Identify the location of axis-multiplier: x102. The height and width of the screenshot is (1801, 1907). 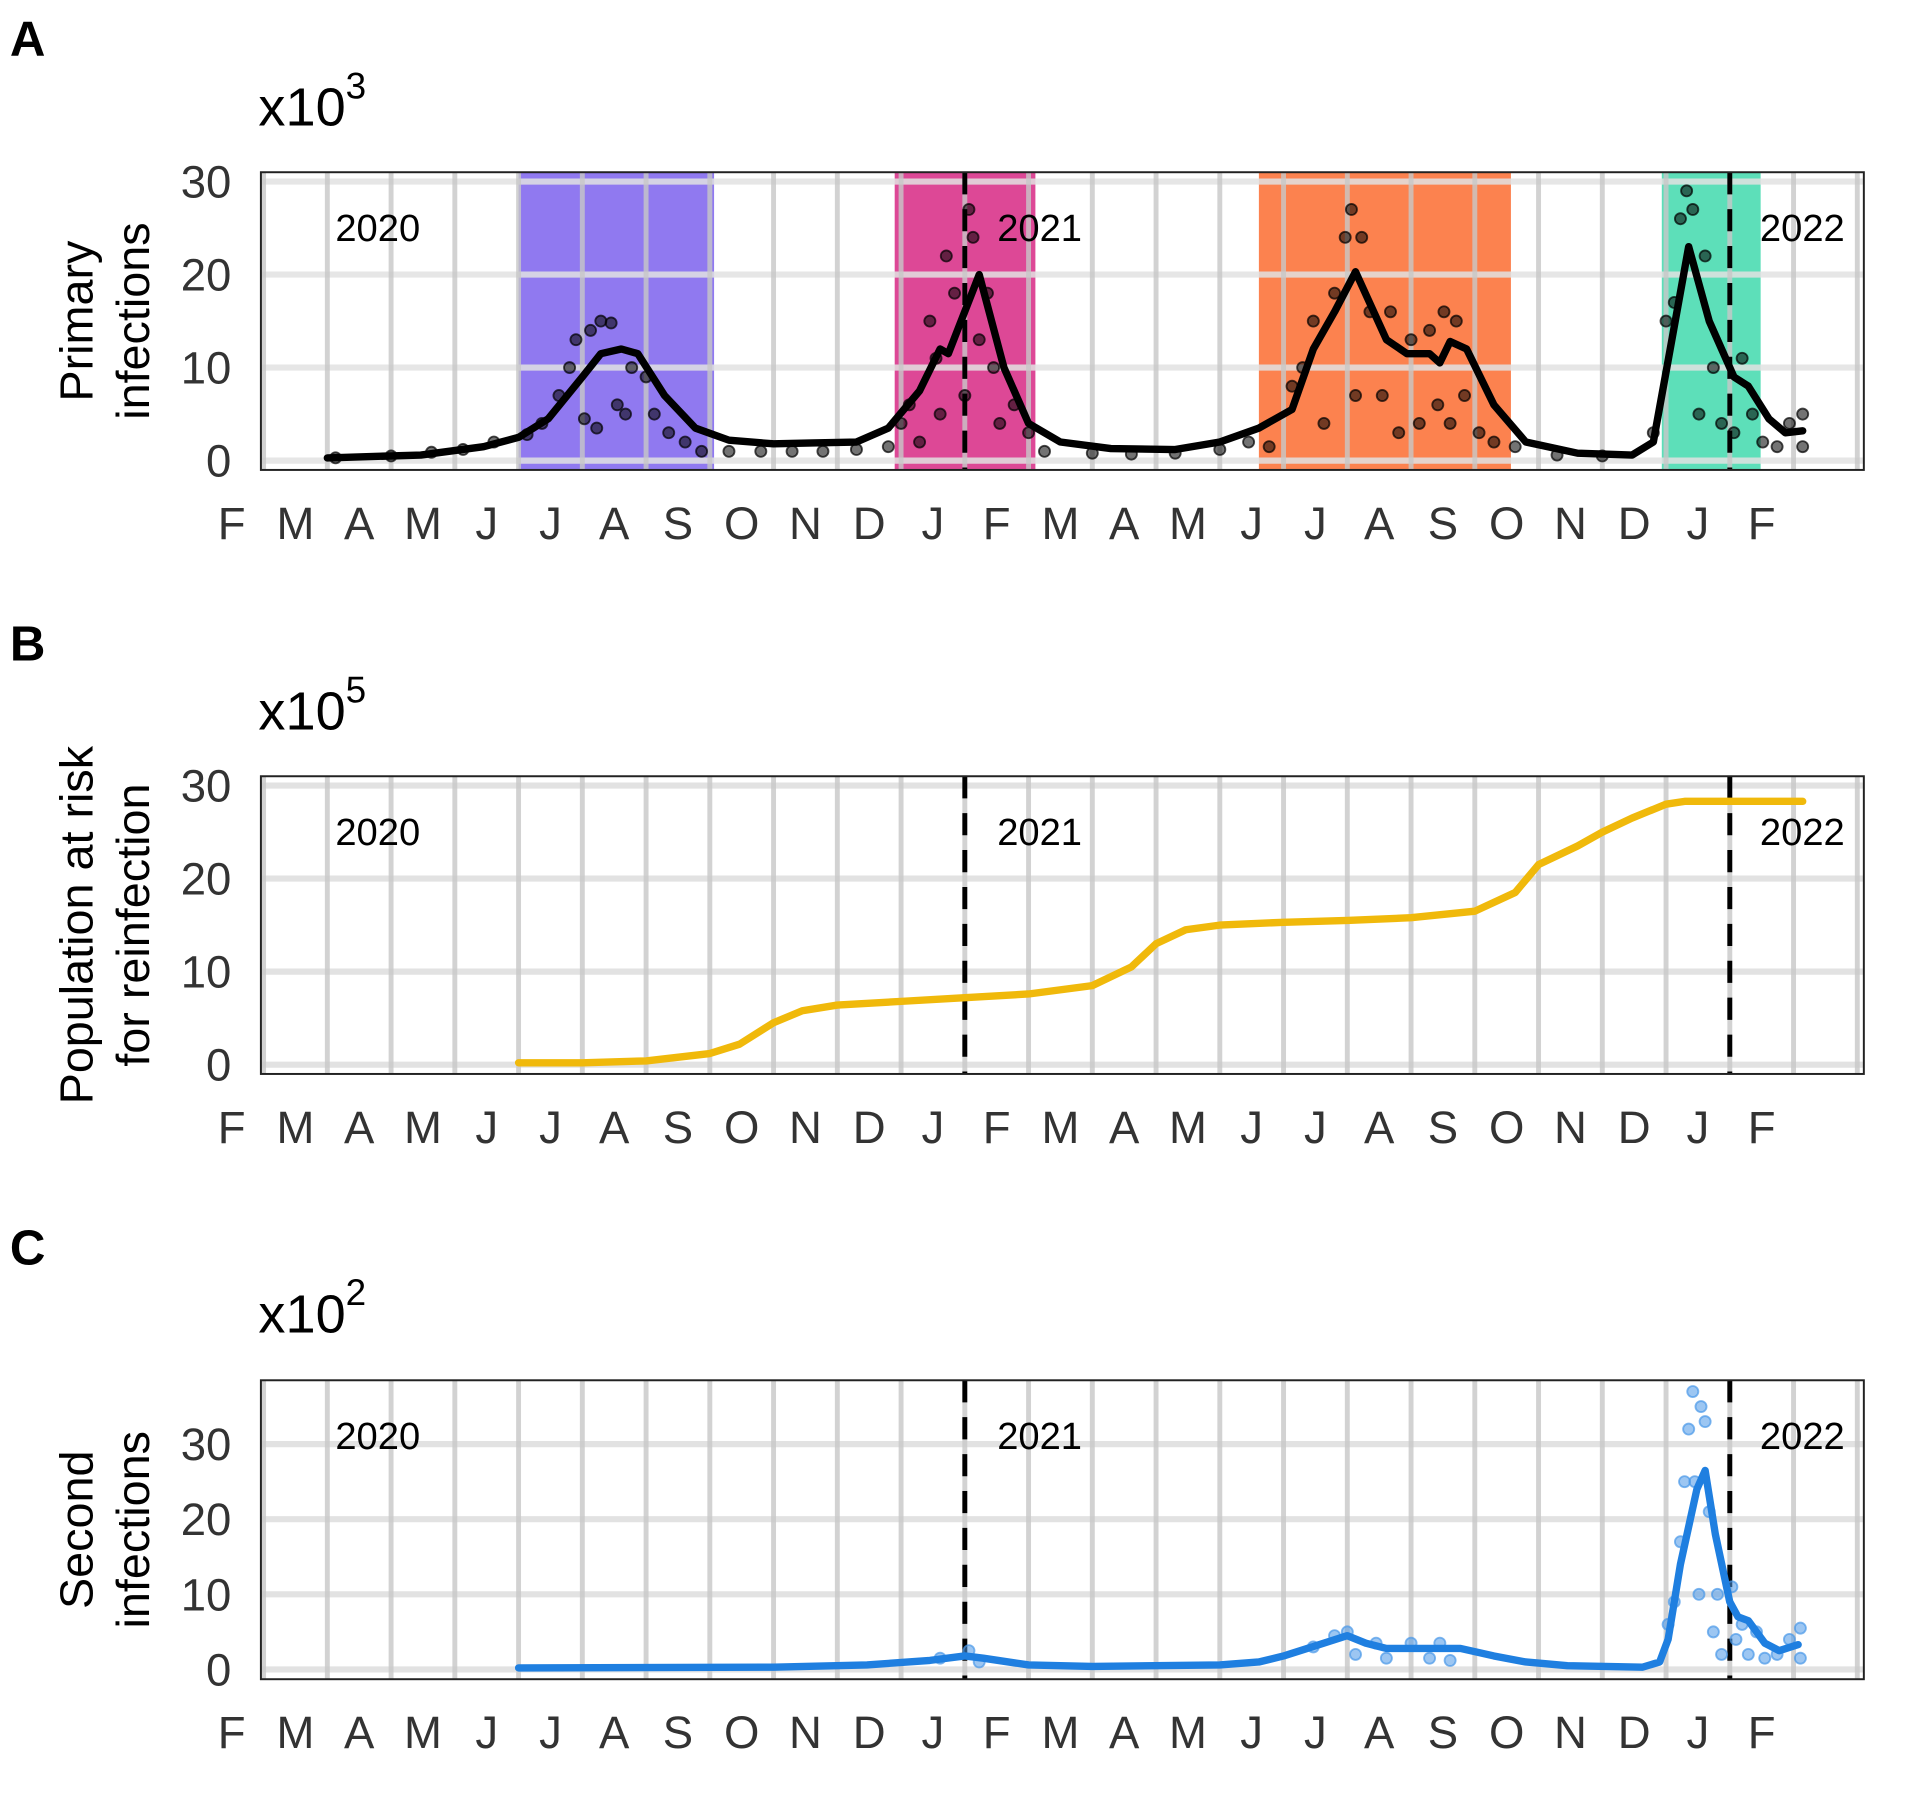
(312, 1308).